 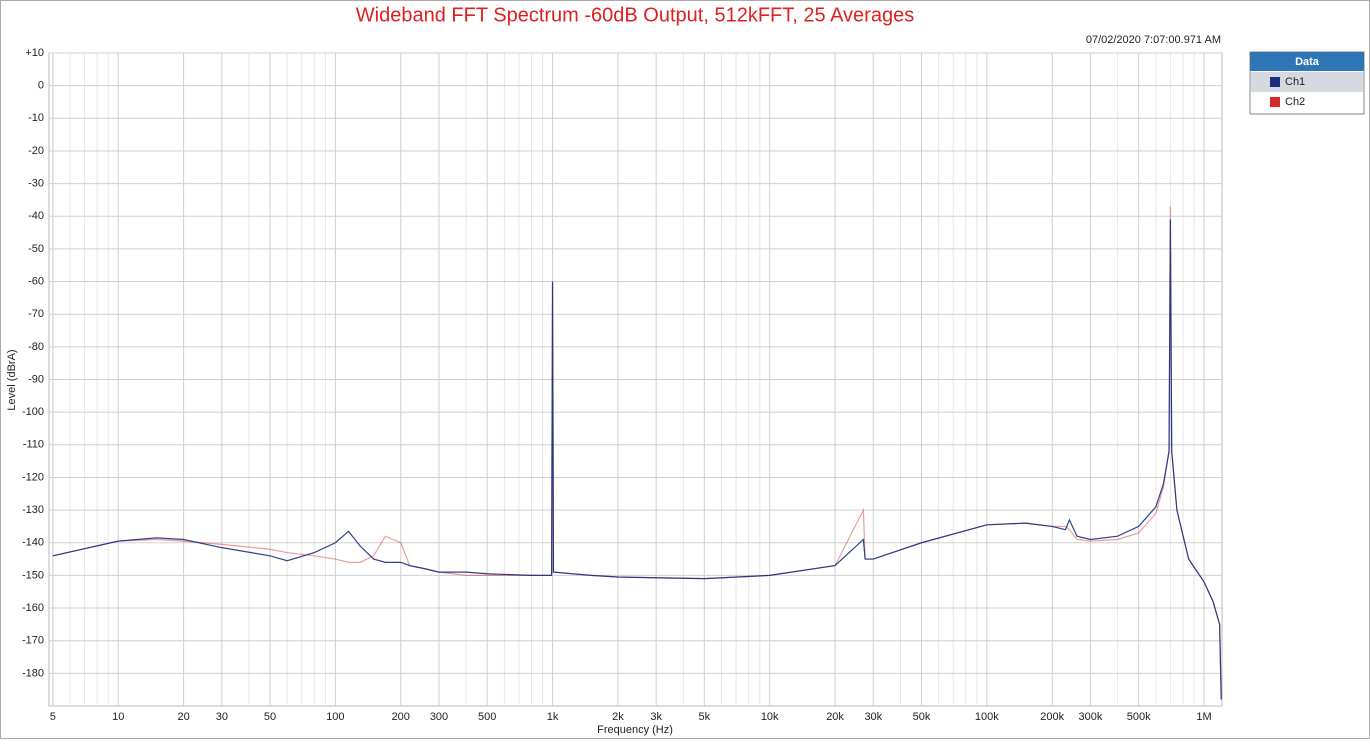 I want to click on x-tick-label: 10, so click(x=118, y=717).